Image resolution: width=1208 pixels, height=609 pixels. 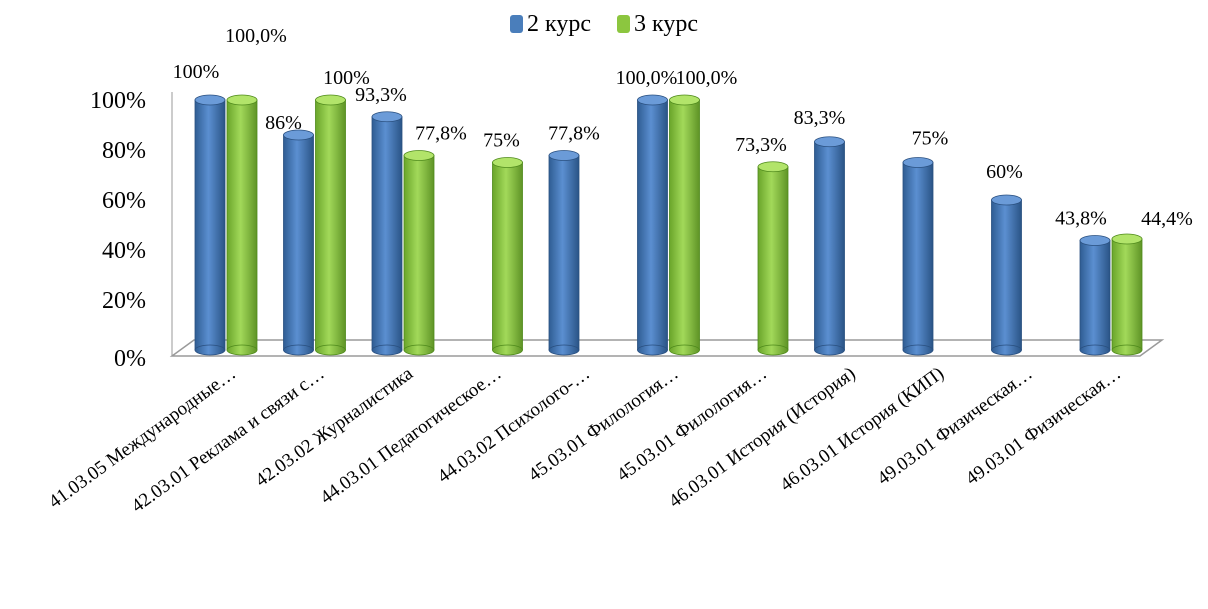 What do you see at coordinates (283, 123) in the screenshot?
I see `data-label: 86%` at bounding box center [283, 123].